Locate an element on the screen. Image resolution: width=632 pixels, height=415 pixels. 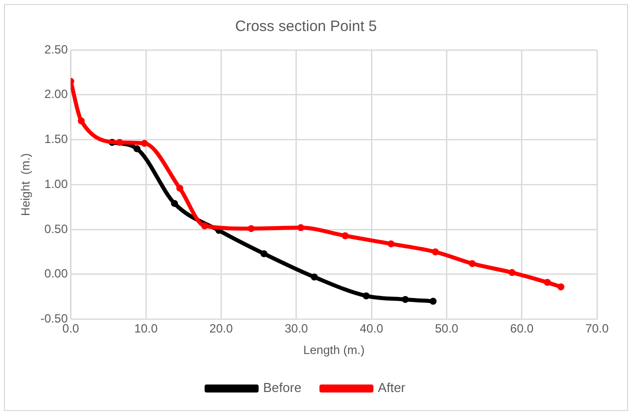
x-tick-label: 50.0 is located at coordinates (446, 329).